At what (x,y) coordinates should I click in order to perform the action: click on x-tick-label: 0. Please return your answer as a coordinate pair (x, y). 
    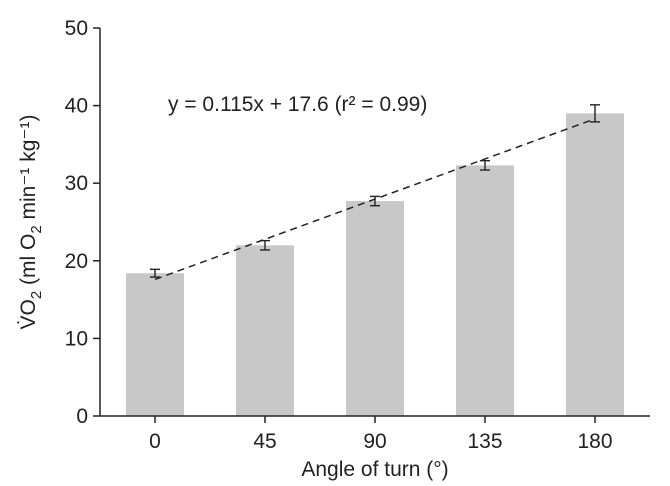
    Looking at the image, I should click on (155, 441).